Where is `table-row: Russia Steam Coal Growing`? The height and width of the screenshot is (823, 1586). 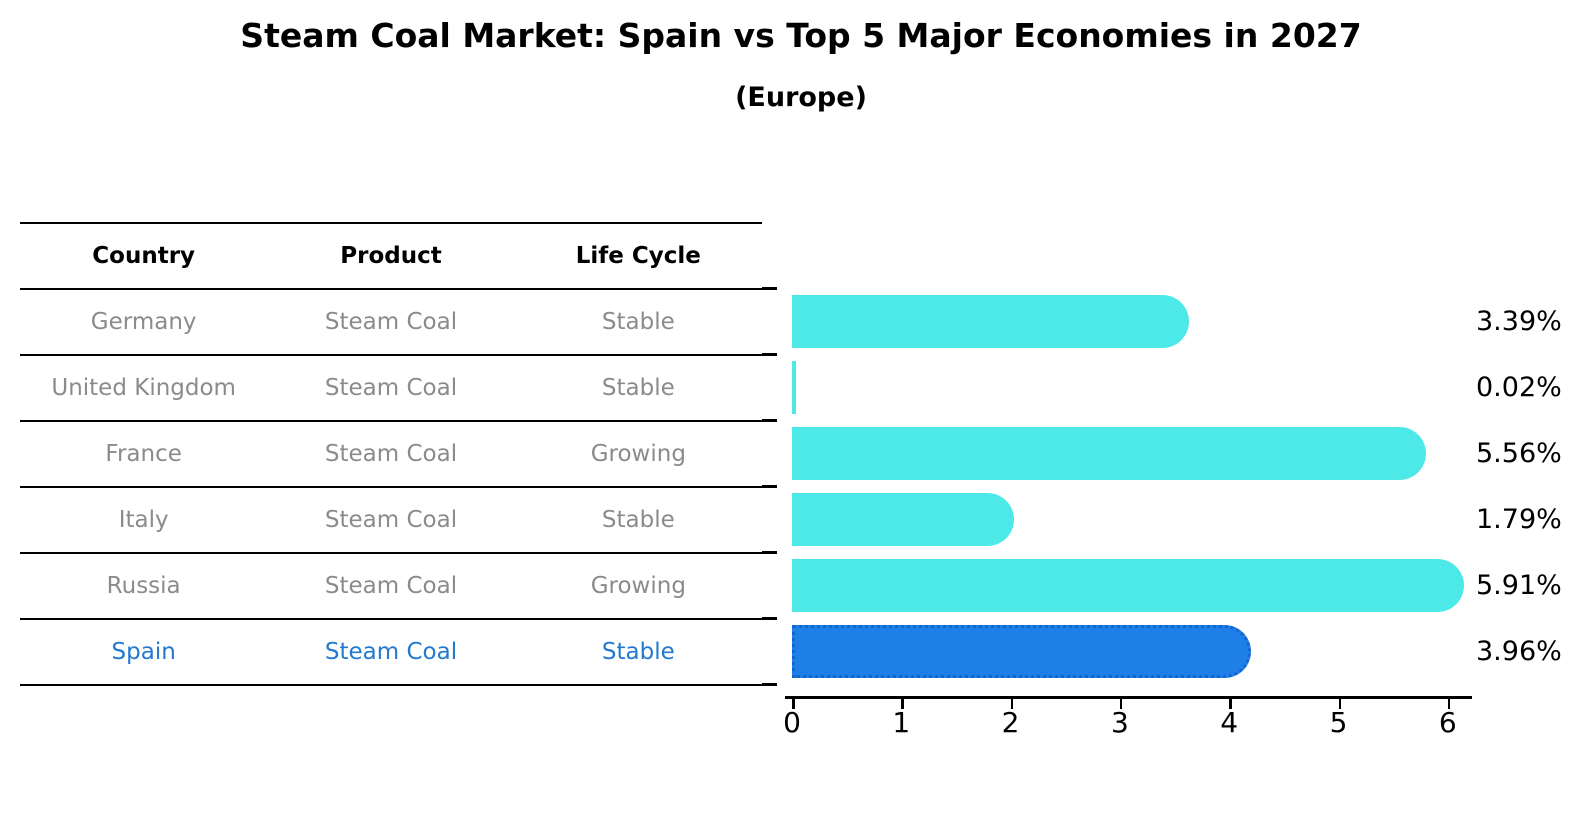 table-row: Russia Steam Coal Growing is located at coordinates (391, 587).